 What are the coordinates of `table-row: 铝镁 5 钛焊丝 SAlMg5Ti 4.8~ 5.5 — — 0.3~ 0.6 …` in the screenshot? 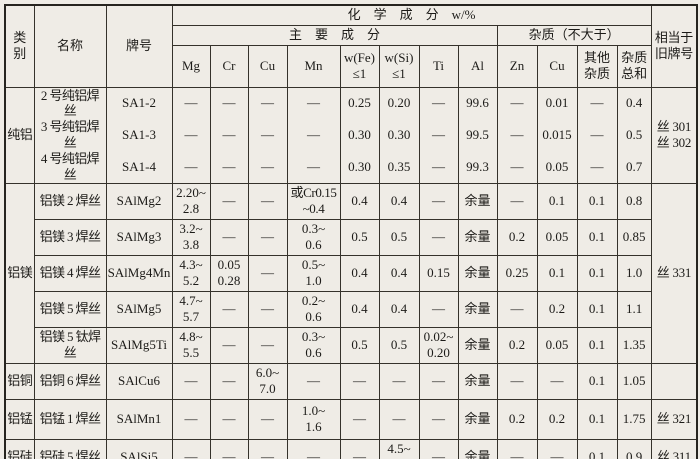 It's located at (351, 345).